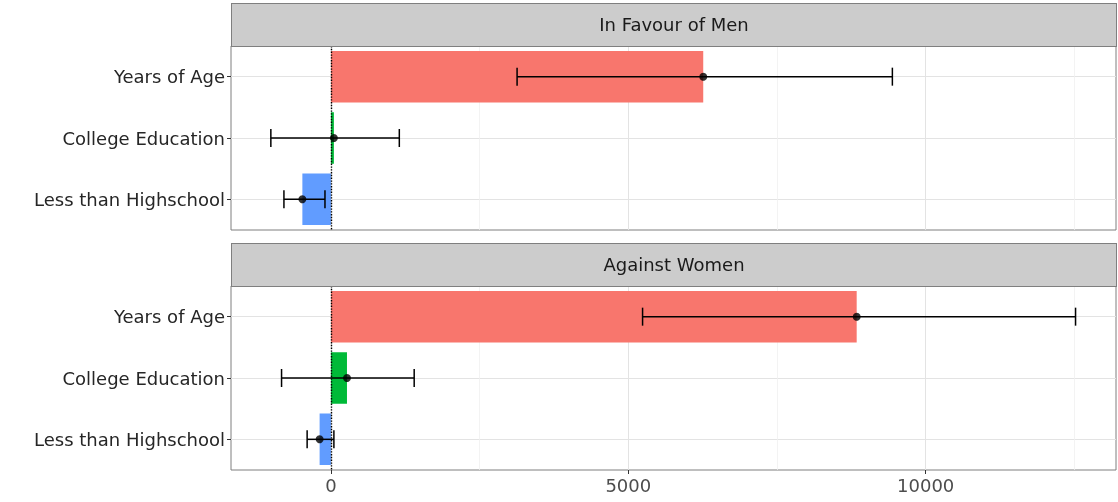 Image resolution: width=1118 pixels, height=502 pixels. I want to click on x-tick-label: 0, so click(331, 485).